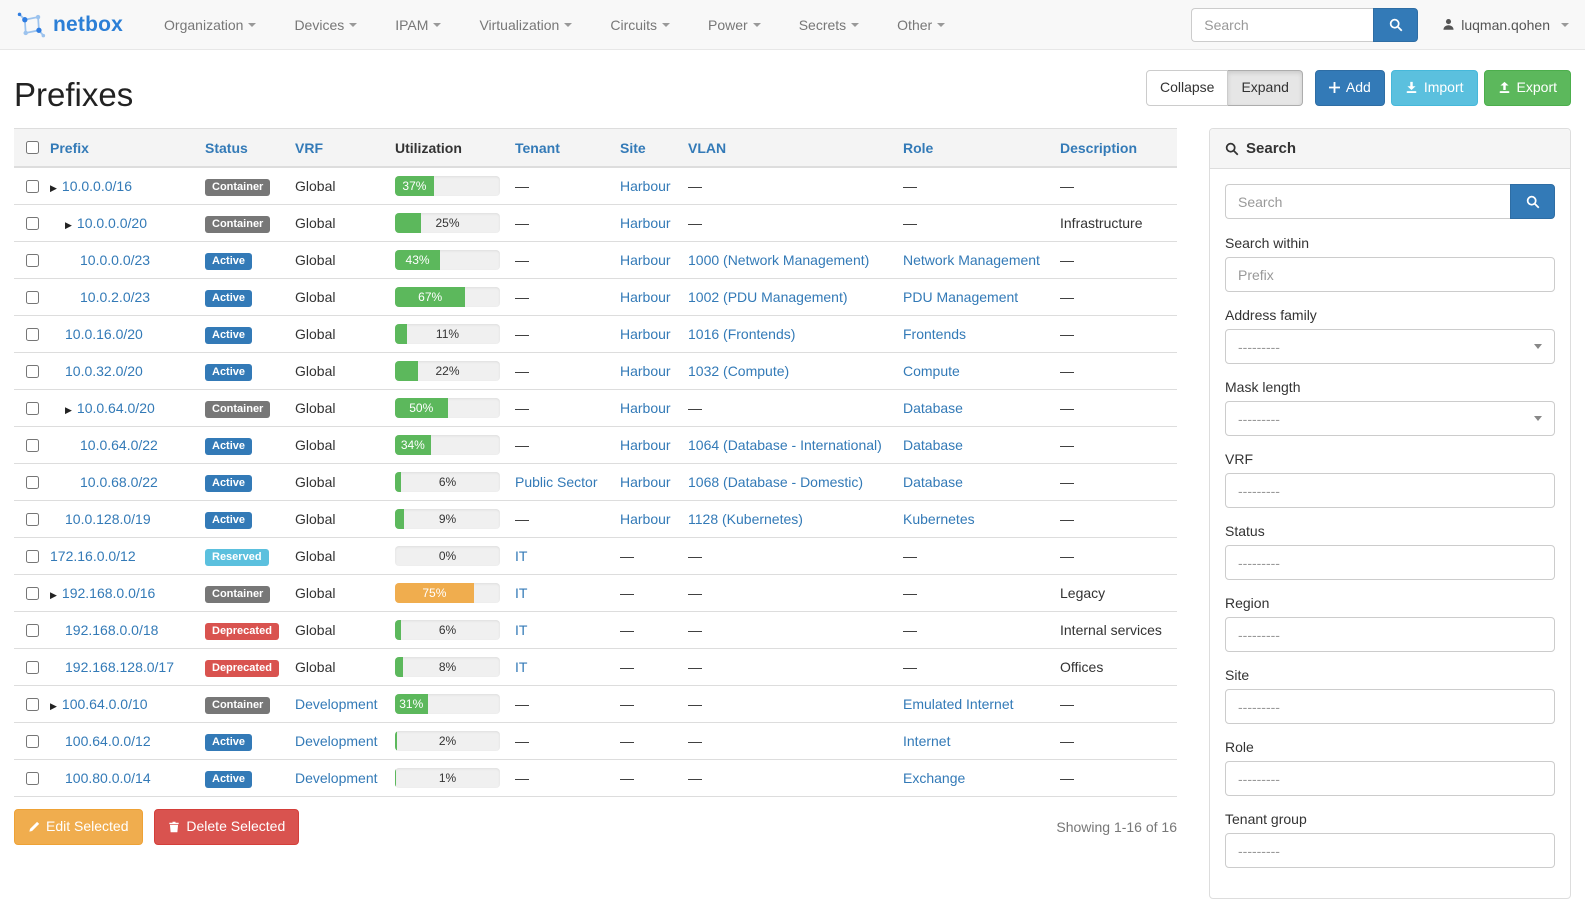 The image size is (1585, 899). I want to click on nav-item-devices: Devices, so click(325, 25).